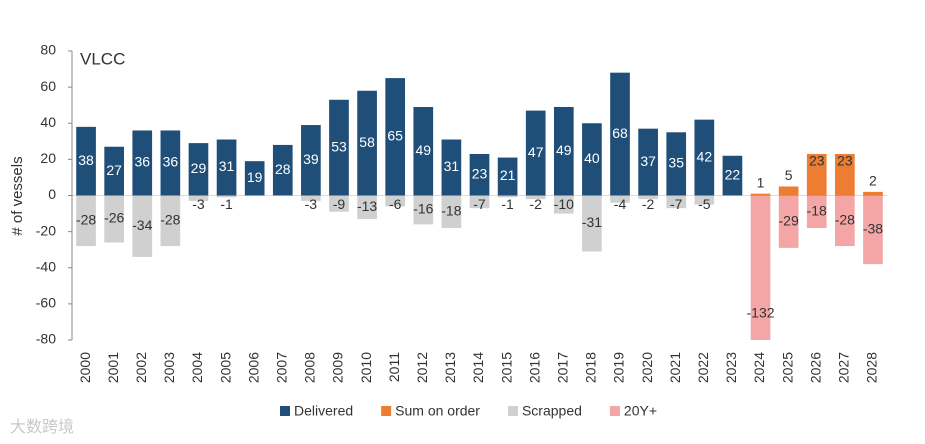 This screenshot has width=925, height=444. Describe the element at coordinates (46, 339) in the screenshot. I see `y-tick-label: -80` at that location.